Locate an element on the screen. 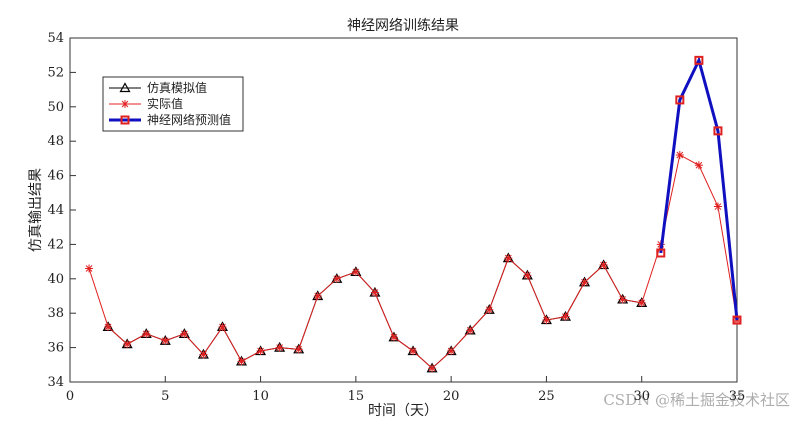 The height and width of the screenshot is (423, 797). legend-label: 实际值 is located at coordinates (165, 103).